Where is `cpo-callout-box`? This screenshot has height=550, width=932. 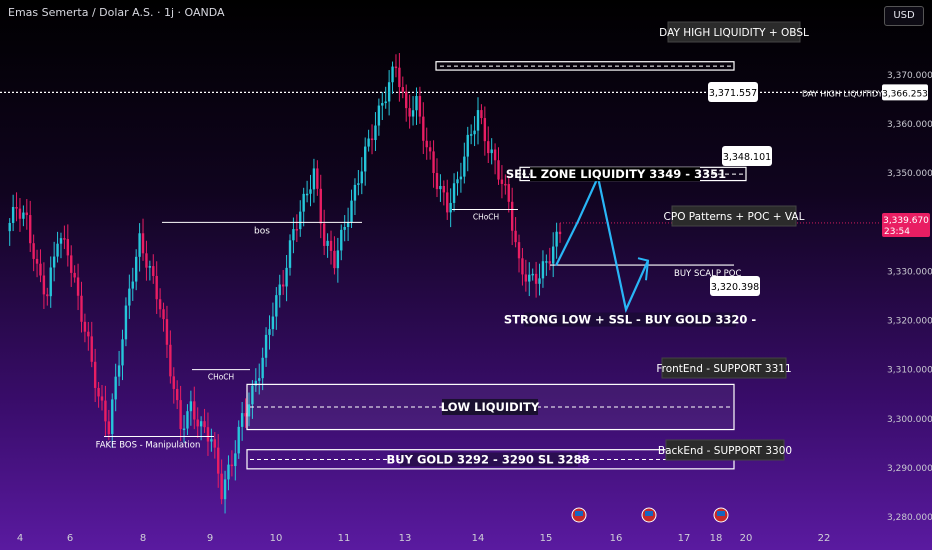 cpo-callout-box is located at coordinates (734, 216).